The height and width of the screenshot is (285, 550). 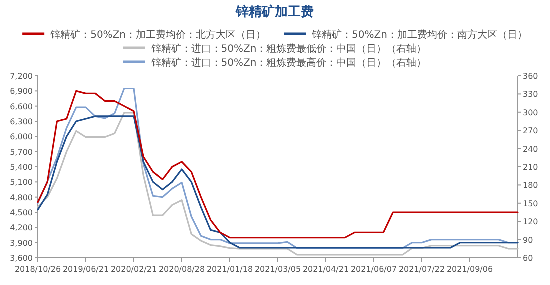 What do you see at coordinates (158, 35) in the screenshot?
I see `legend-label: 锌精矿：50%Zn：加工费均价：北方大区（日）` at bounding box center [158, 35].